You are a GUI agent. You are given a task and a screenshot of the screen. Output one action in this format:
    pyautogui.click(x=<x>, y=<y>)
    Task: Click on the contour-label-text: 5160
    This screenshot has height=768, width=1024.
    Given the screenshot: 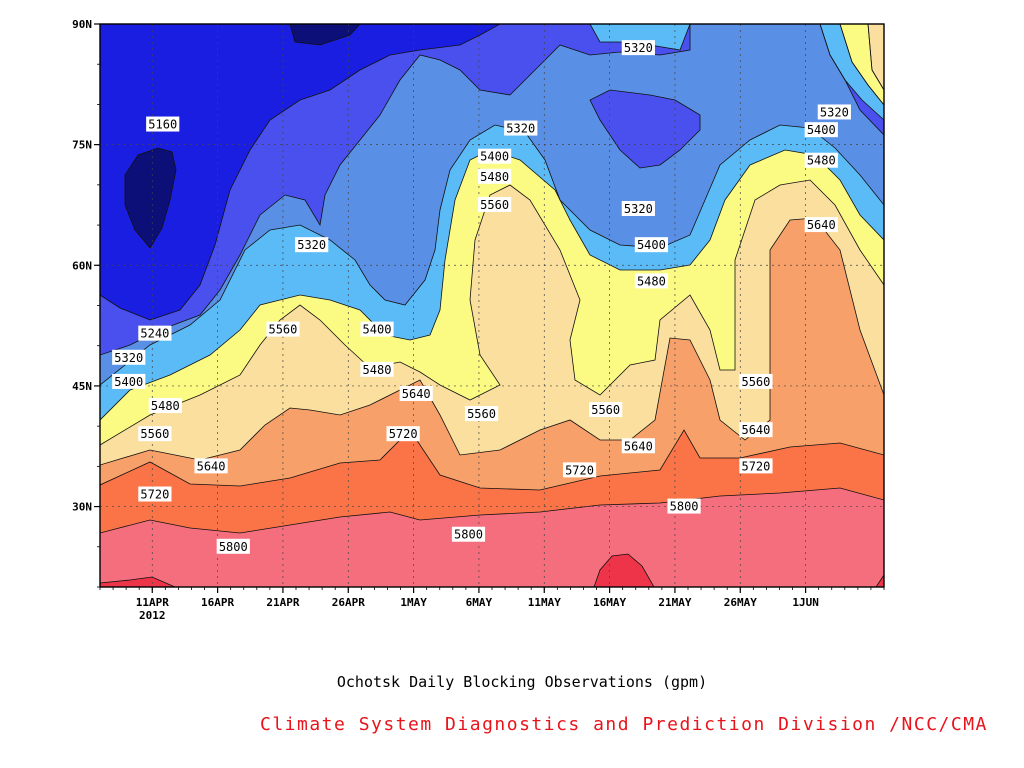 What is the action you would take?
    pyautogui.click(x=162, y=125)
    